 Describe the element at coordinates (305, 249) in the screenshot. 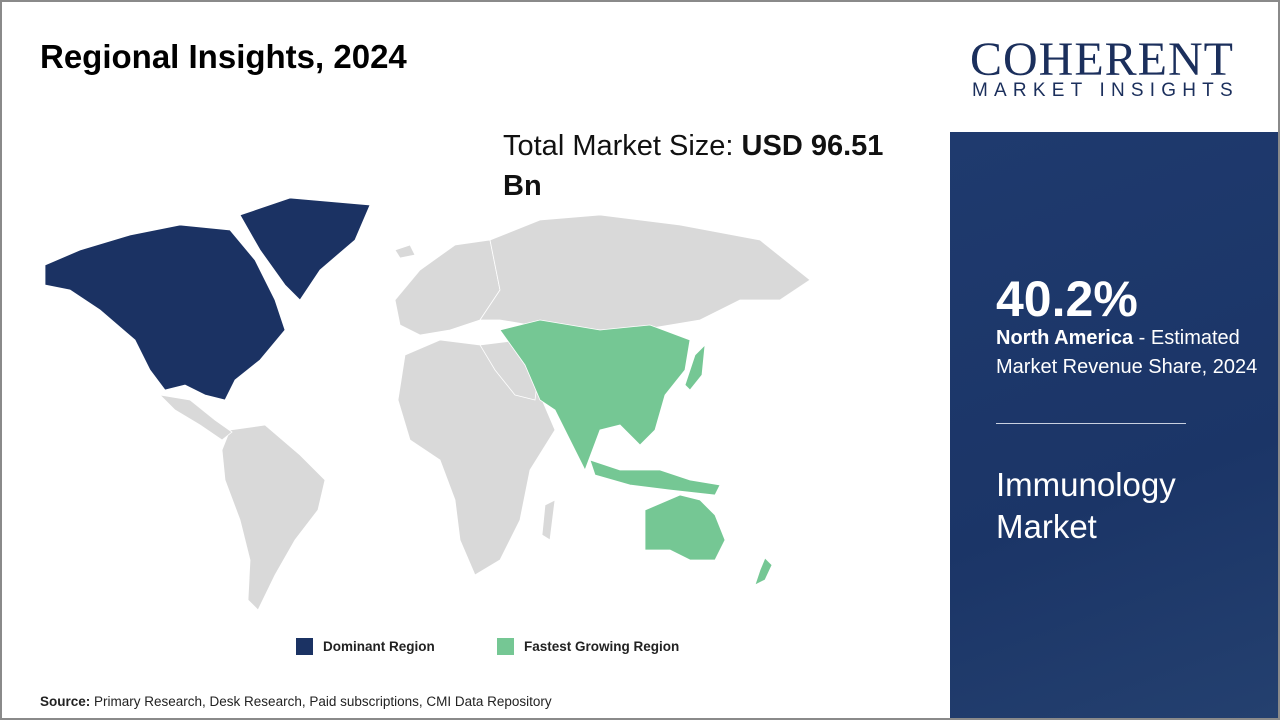

I see `map-greenland` at that location.